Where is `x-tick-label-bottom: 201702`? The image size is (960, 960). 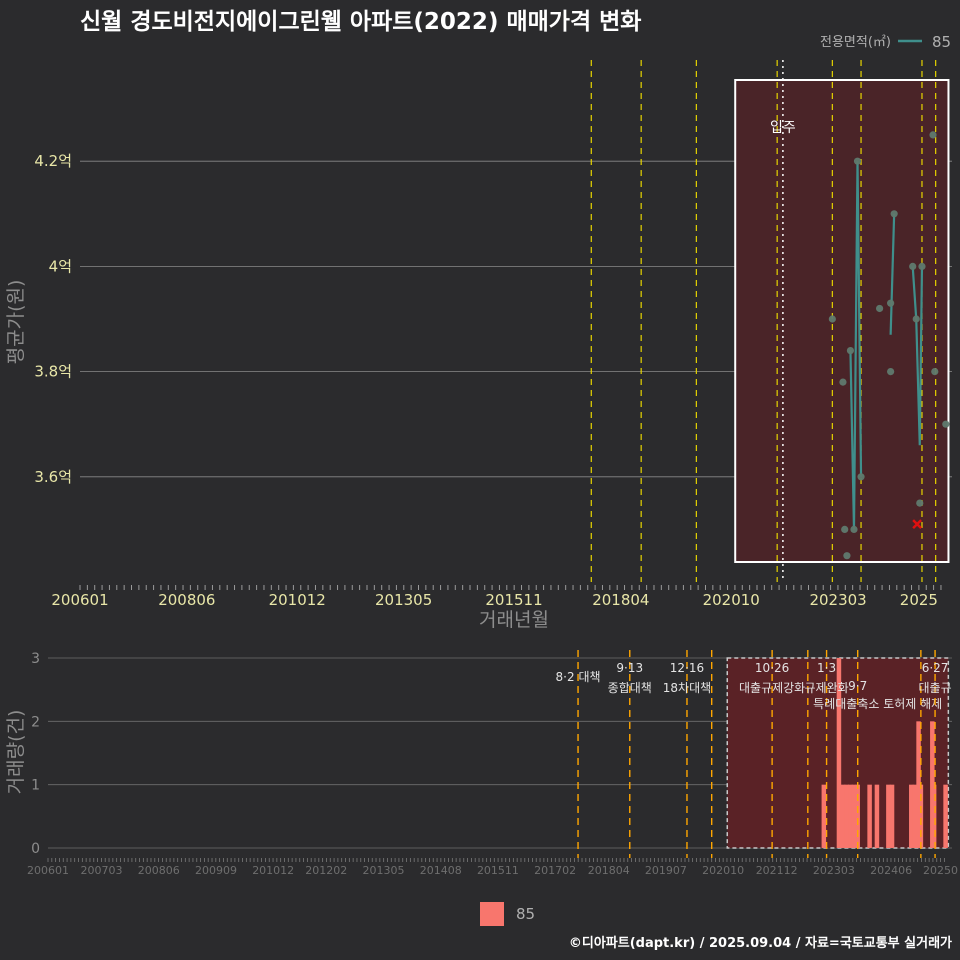 x-tick-label-bottom: 201702 is located at coordinates (555, 870).